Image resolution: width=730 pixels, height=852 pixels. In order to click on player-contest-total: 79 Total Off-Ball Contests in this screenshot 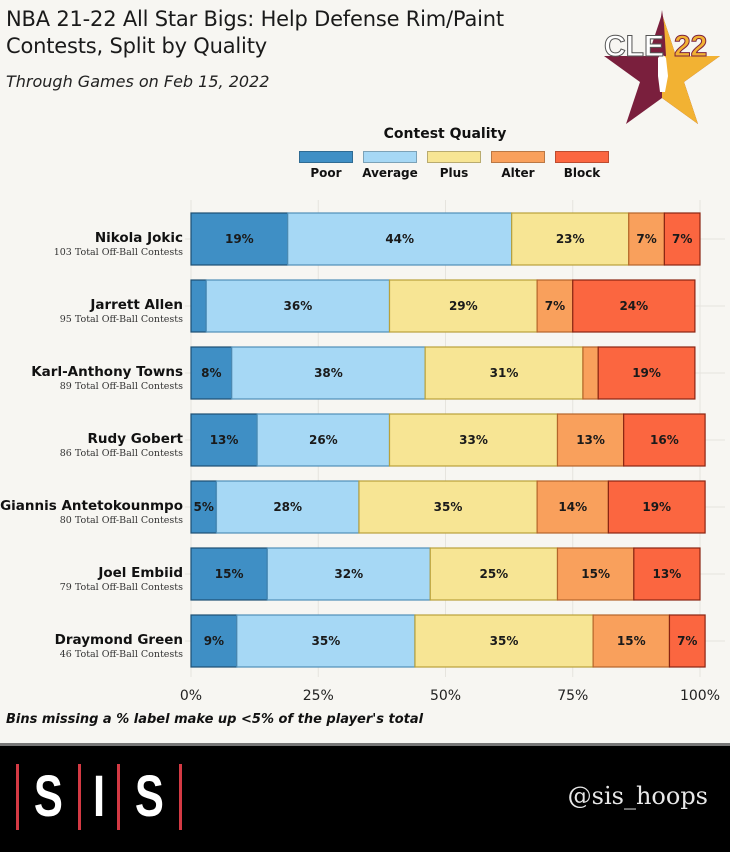, I will do `click(121, 587)`.